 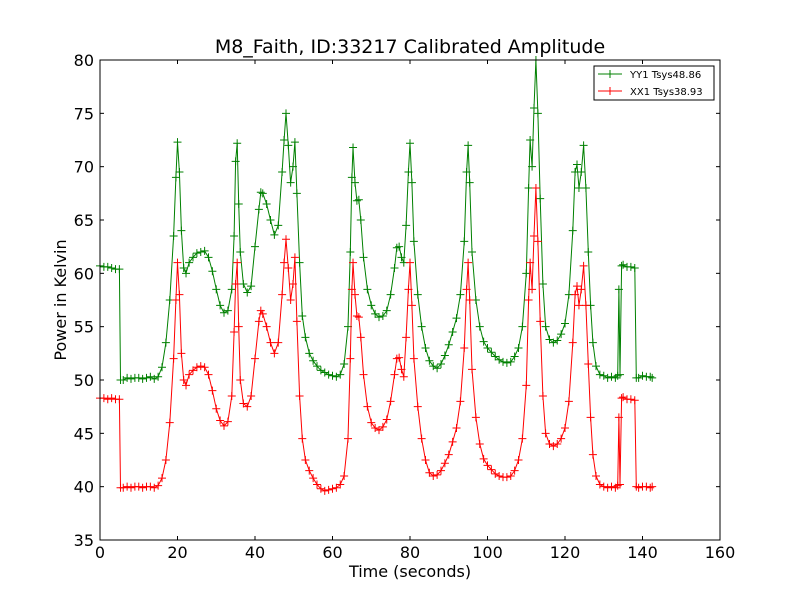 What do you see at coordinates (487, 552) in the screenshot?
I see `x-tick-label: 100` at bounding box center [487, 552].